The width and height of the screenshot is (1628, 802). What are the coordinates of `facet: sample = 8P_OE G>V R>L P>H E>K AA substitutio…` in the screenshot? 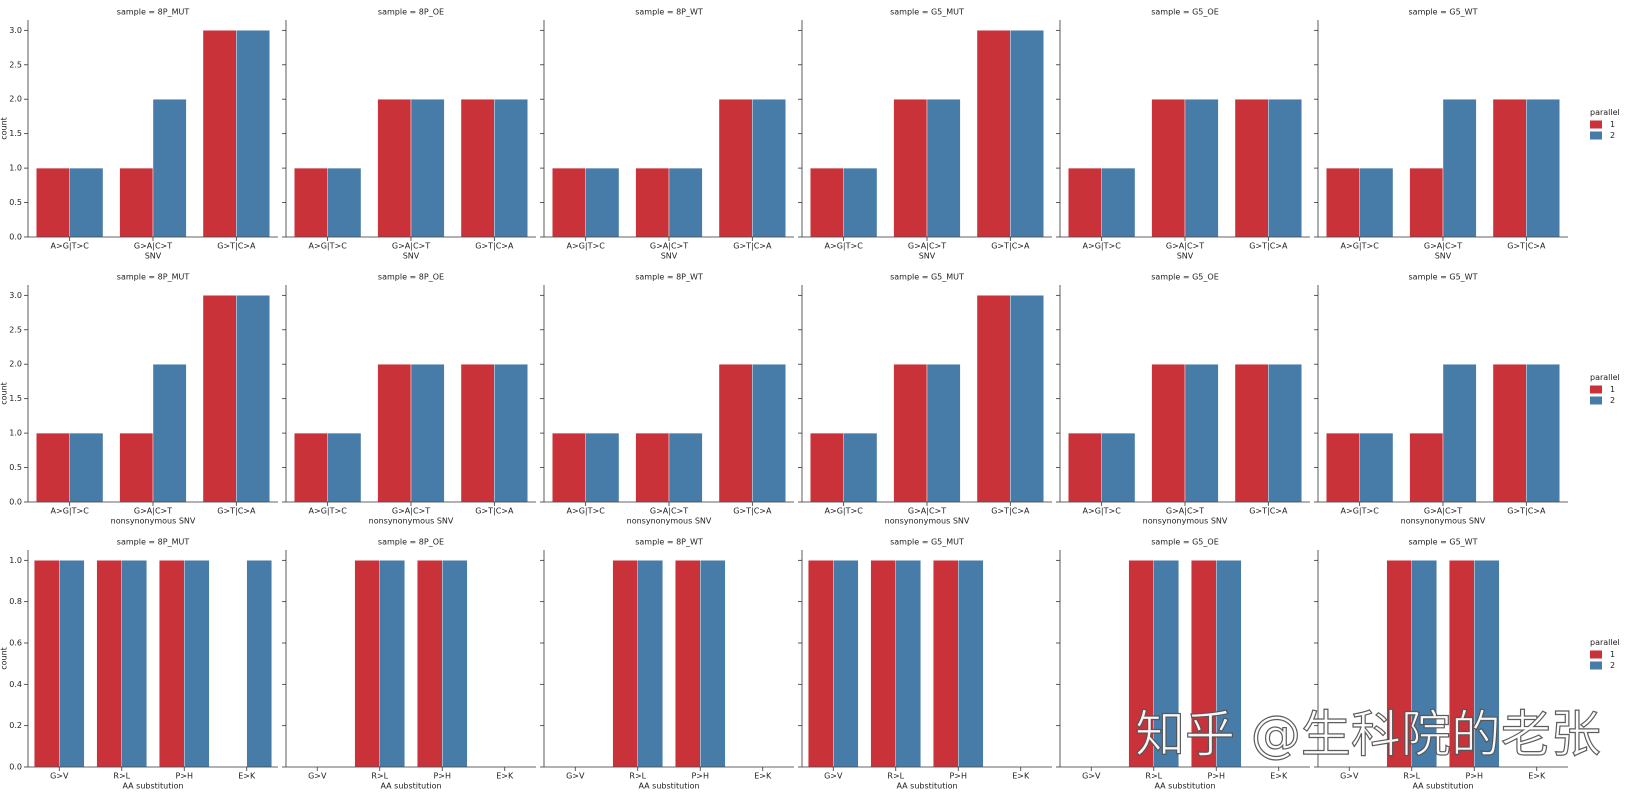 It's located at (409, 664).